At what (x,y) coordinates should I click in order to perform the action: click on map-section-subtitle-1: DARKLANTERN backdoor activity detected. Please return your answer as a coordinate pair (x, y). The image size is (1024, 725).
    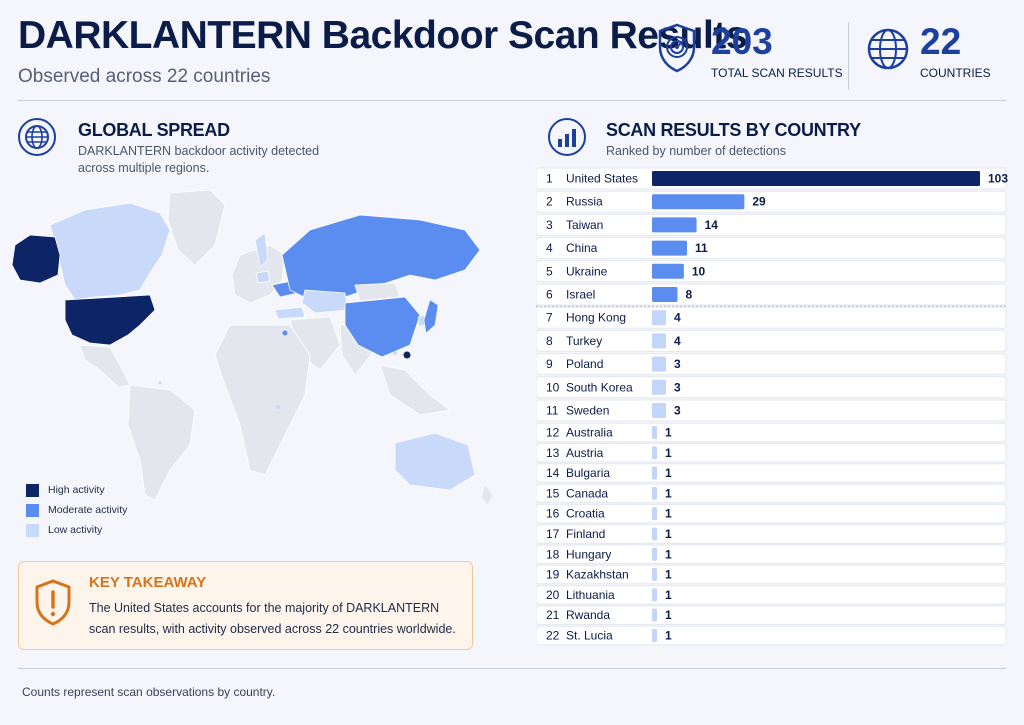
    Looking at the image, I should click on (199, 151).